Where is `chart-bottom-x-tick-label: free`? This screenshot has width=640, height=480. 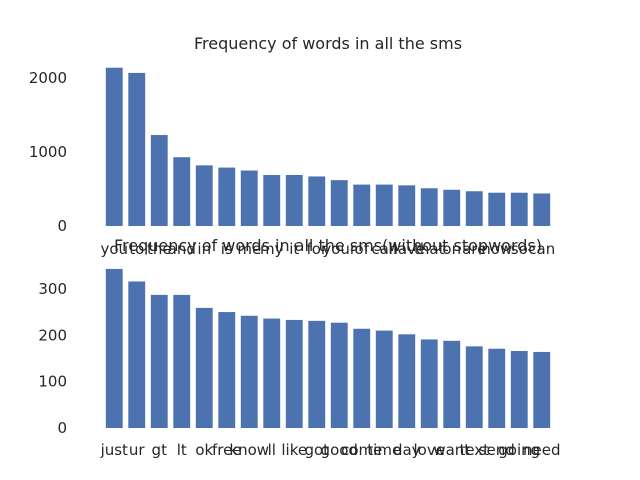
chart-bottom-x-tick-label: free is located at coordinates (227, 450).